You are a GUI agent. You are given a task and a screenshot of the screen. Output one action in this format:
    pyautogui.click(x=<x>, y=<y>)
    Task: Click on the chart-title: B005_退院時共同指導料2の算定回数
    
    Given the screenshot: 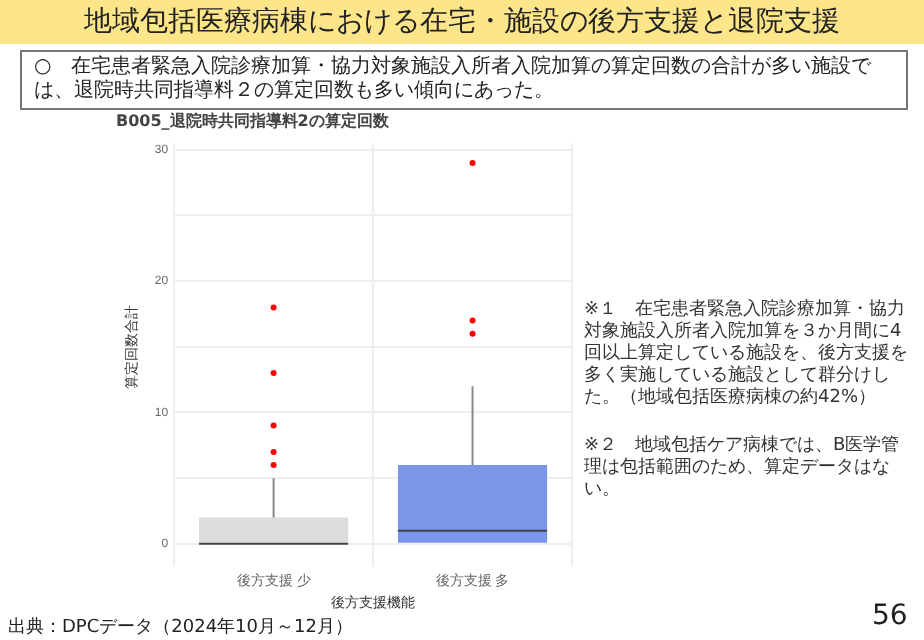 What is the action you would take?
    pyautogui.click(x=253, y=119)
    